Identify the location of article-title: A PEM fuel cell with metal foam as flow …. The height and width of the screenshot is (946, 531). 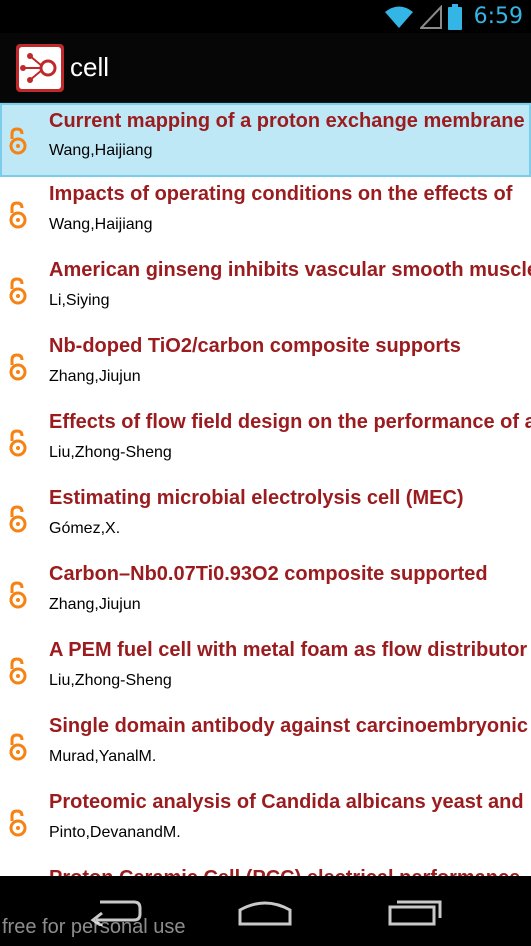
(288, 650).